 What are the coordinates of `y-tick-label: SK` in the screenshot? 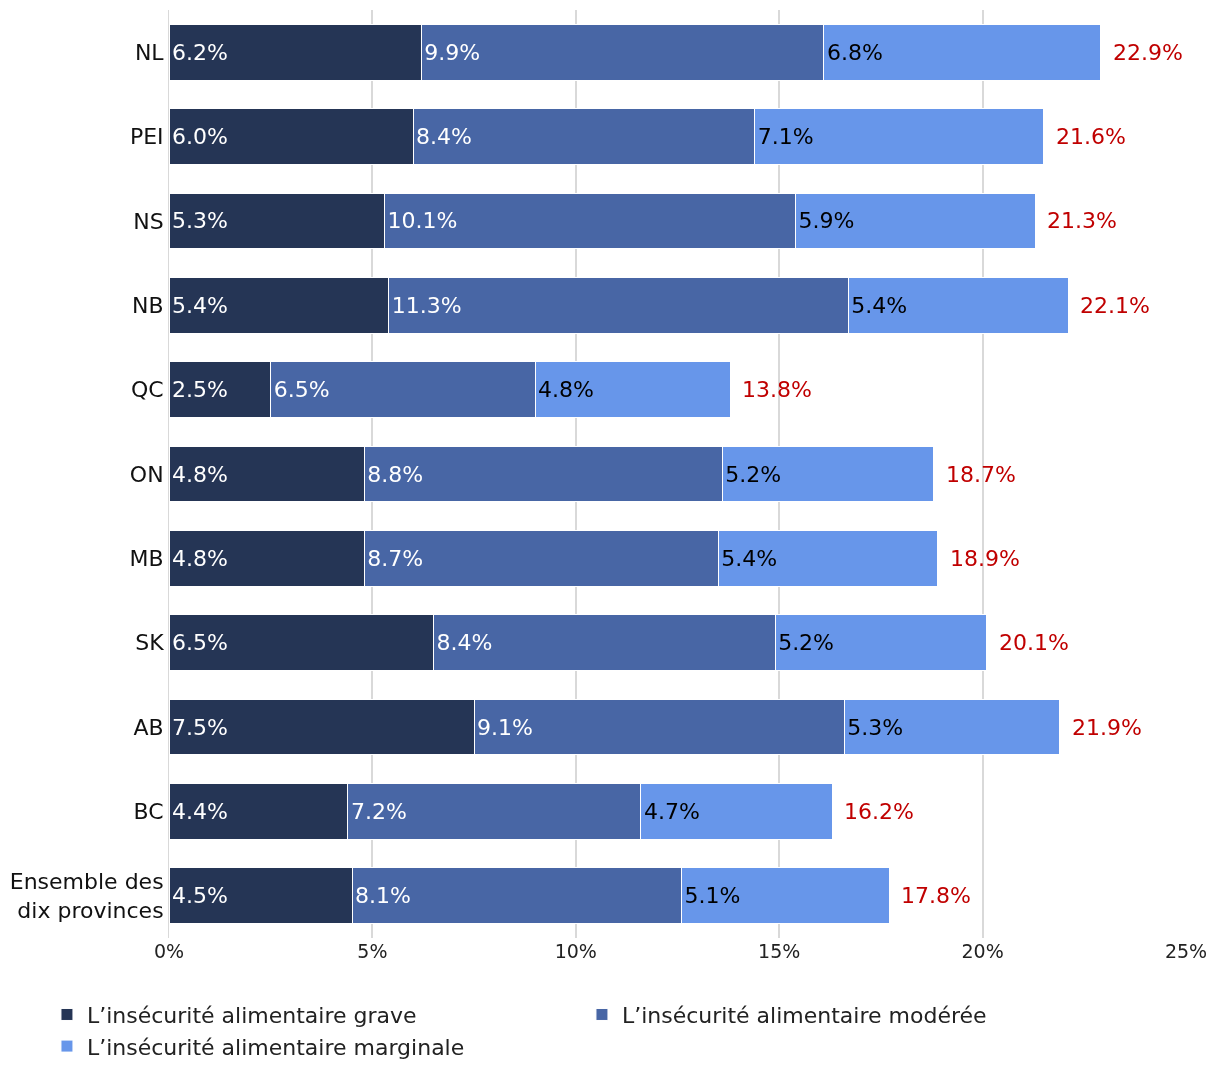 It's located at (150, 643).